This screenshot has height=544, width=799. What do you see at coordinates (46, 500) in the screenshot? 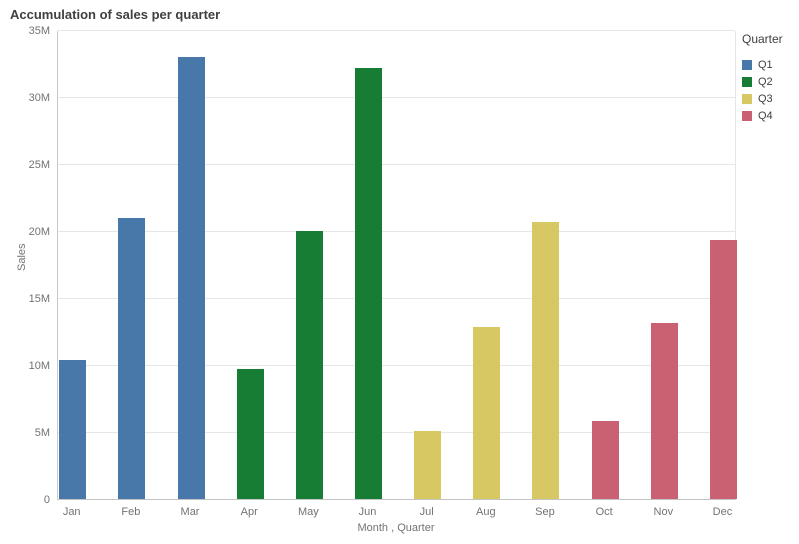
I see `y-tick-label-0: 0` at bounding box center [46, 500].